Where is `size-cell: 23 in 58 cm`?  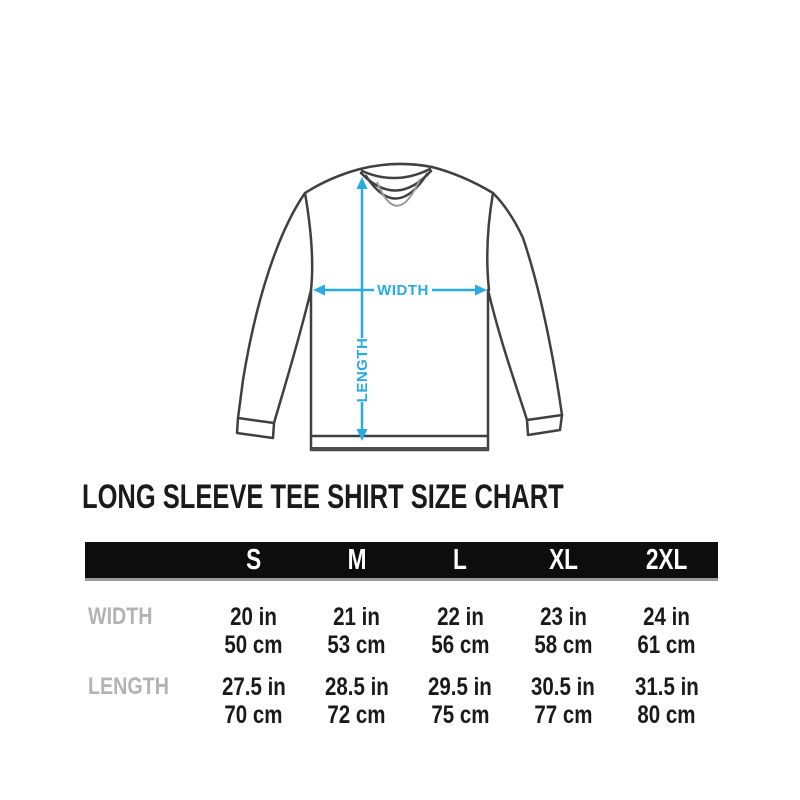
size-cell: 23 in 58 cm is located at coordinates (563, 631).